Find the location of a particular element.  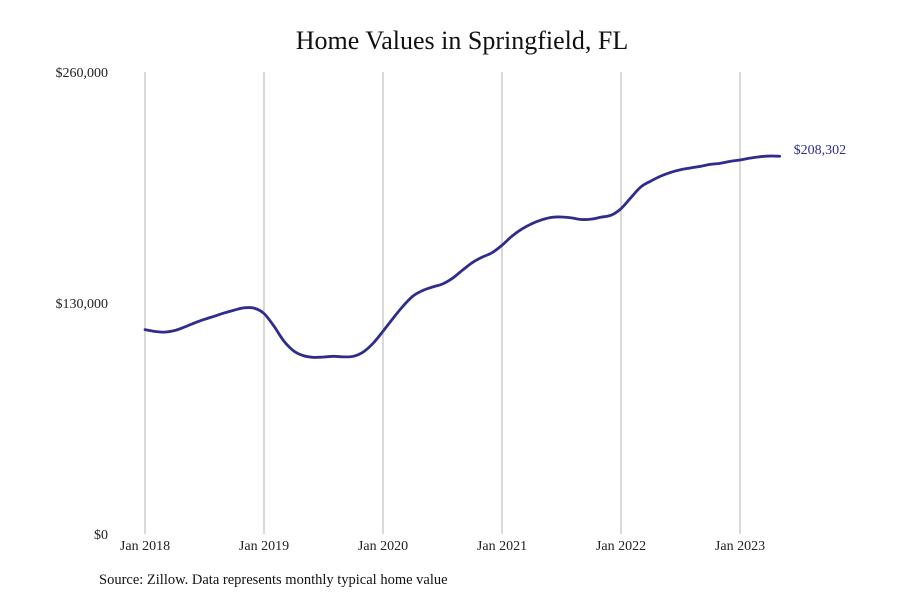

x-tick-label: Jan 2018 is located at coordinates (145, 546).